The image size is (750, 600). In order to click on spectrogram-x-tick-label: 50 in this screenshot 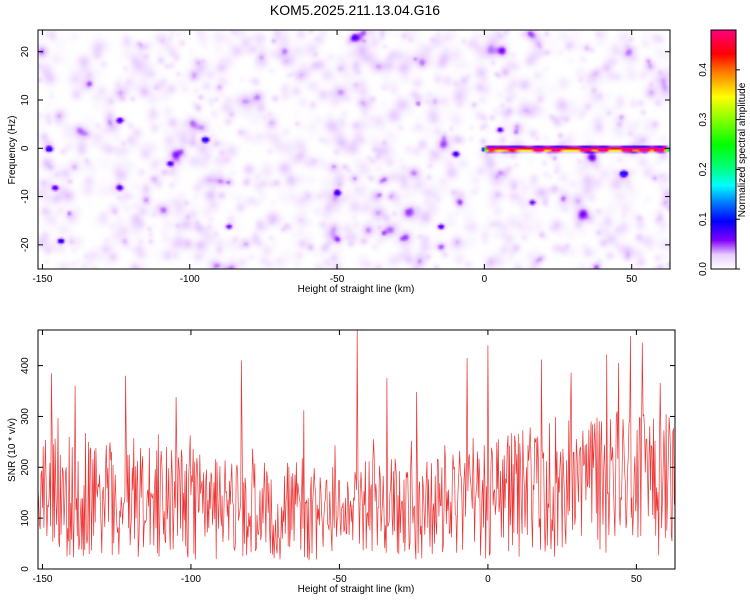, I will do `click(632, 279)`.